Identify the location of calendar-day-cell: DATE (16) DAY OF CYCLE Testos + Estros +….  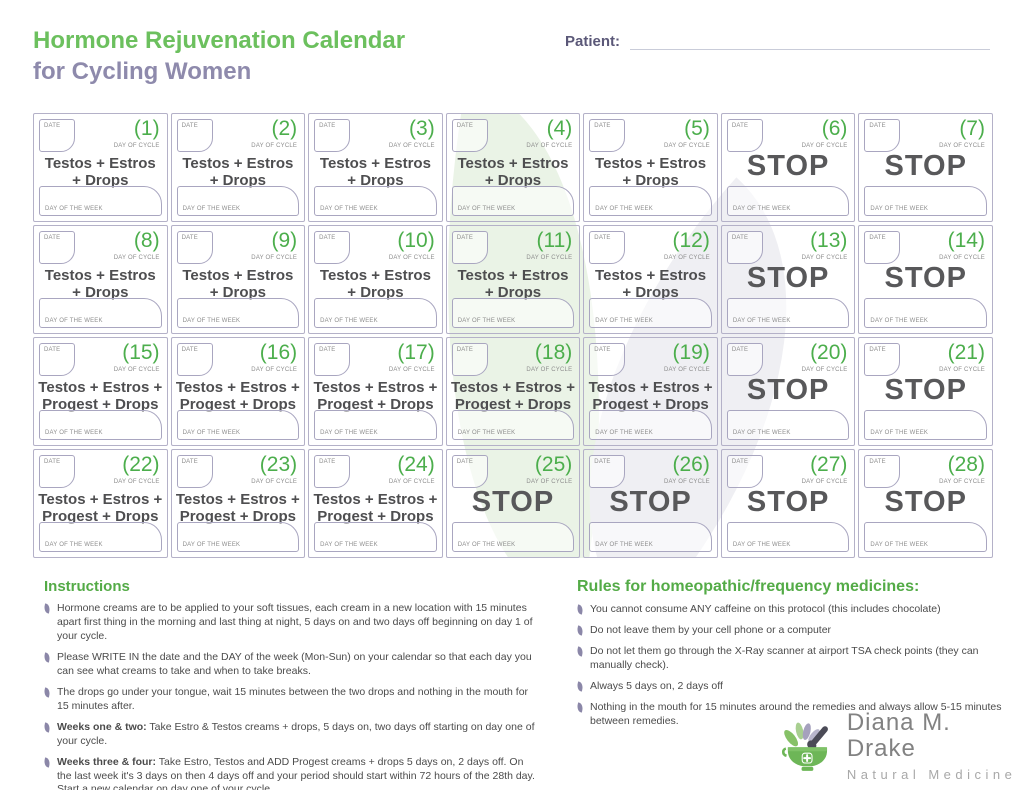
(238, 391).